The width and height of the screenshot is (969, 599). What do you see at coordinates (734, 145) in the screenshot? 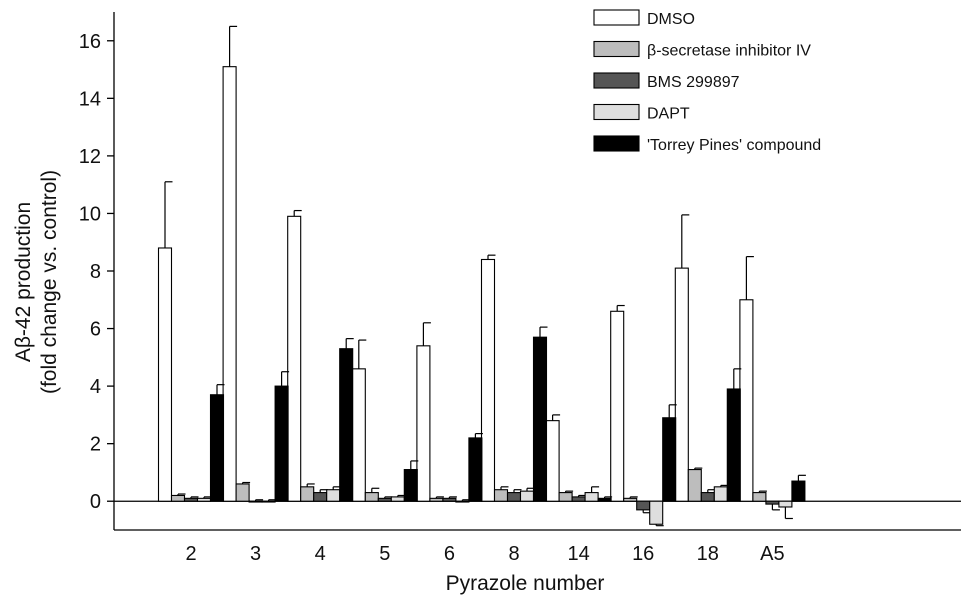
I see `legend-label: 'Torrey Pines' compound` at bounding box center [734, 145].